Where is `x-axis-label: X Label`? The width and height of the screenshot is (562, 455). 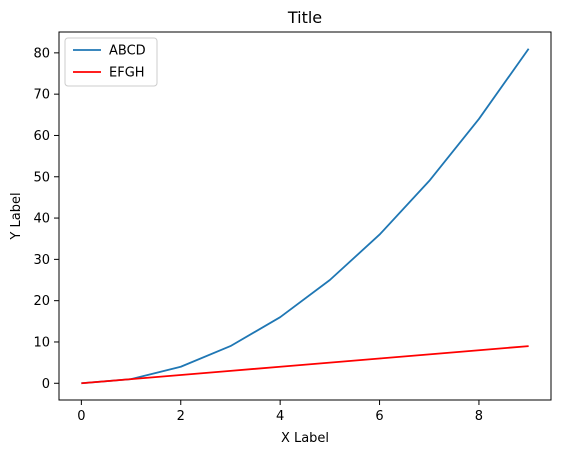
x-axis-label: X Label is located at coordinates (305, 438).